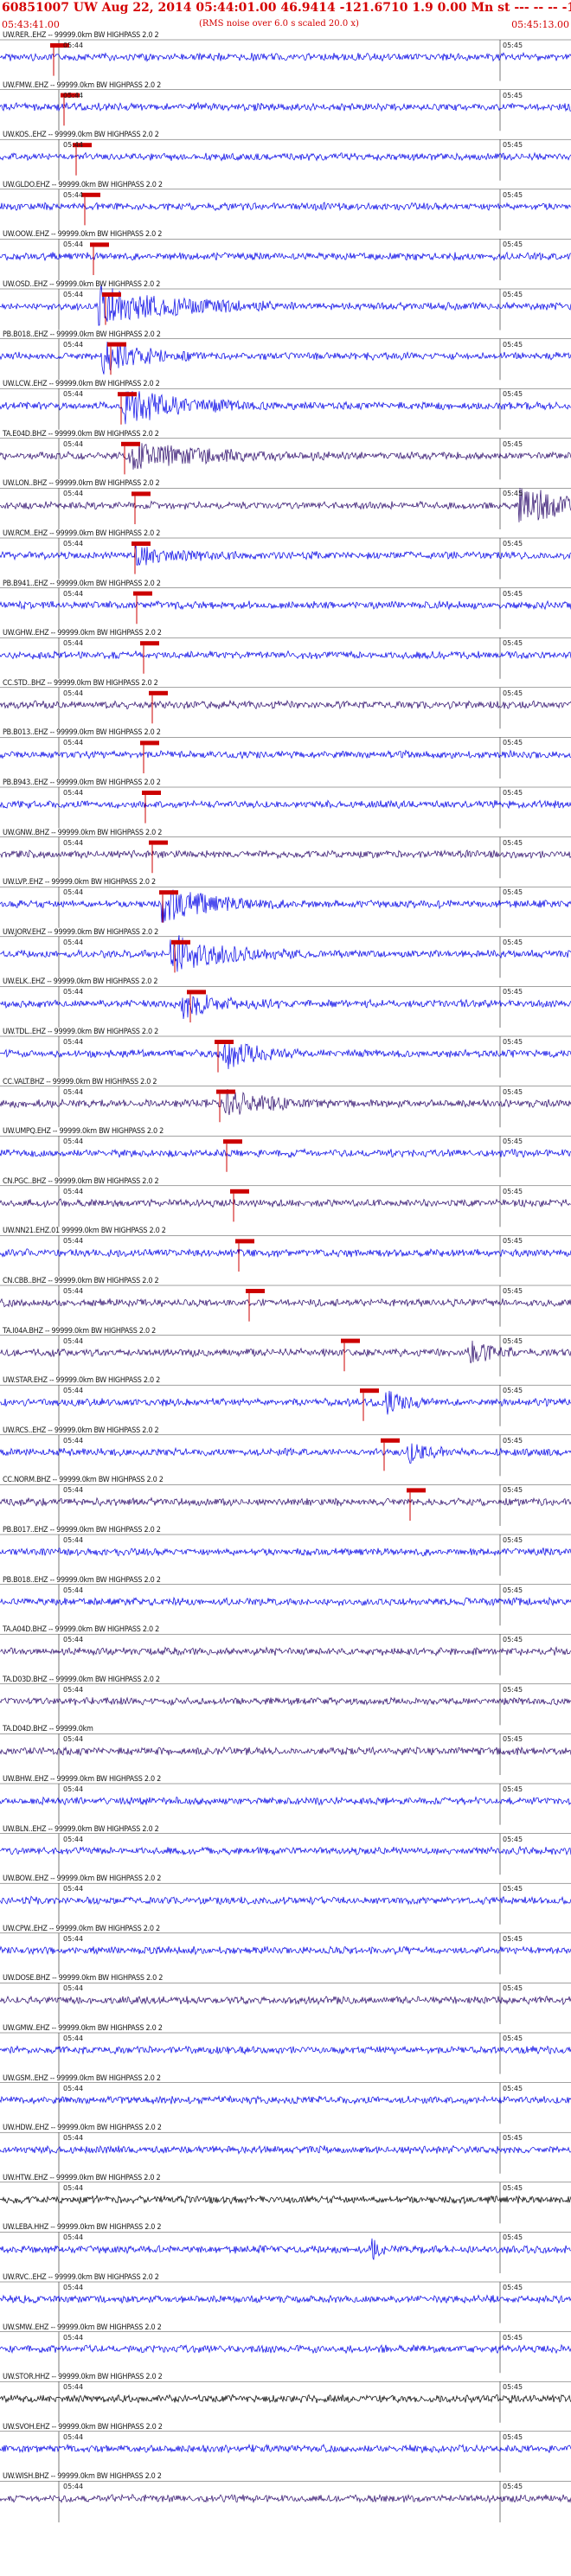  What do you see at coordinates (48, 1729) in the screenshot?
I see `station-label: TA.D04D.BHZ -- 99999.0km` at bounding box center [48, 1729].